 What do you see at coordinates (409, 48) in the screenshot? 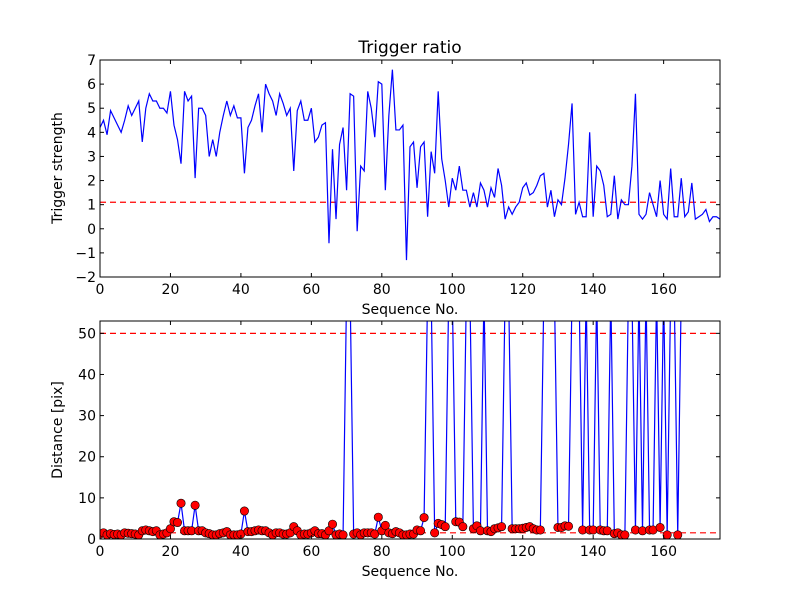
I see `chart-title: Trigger ratio` at bounding box center [409, 48].